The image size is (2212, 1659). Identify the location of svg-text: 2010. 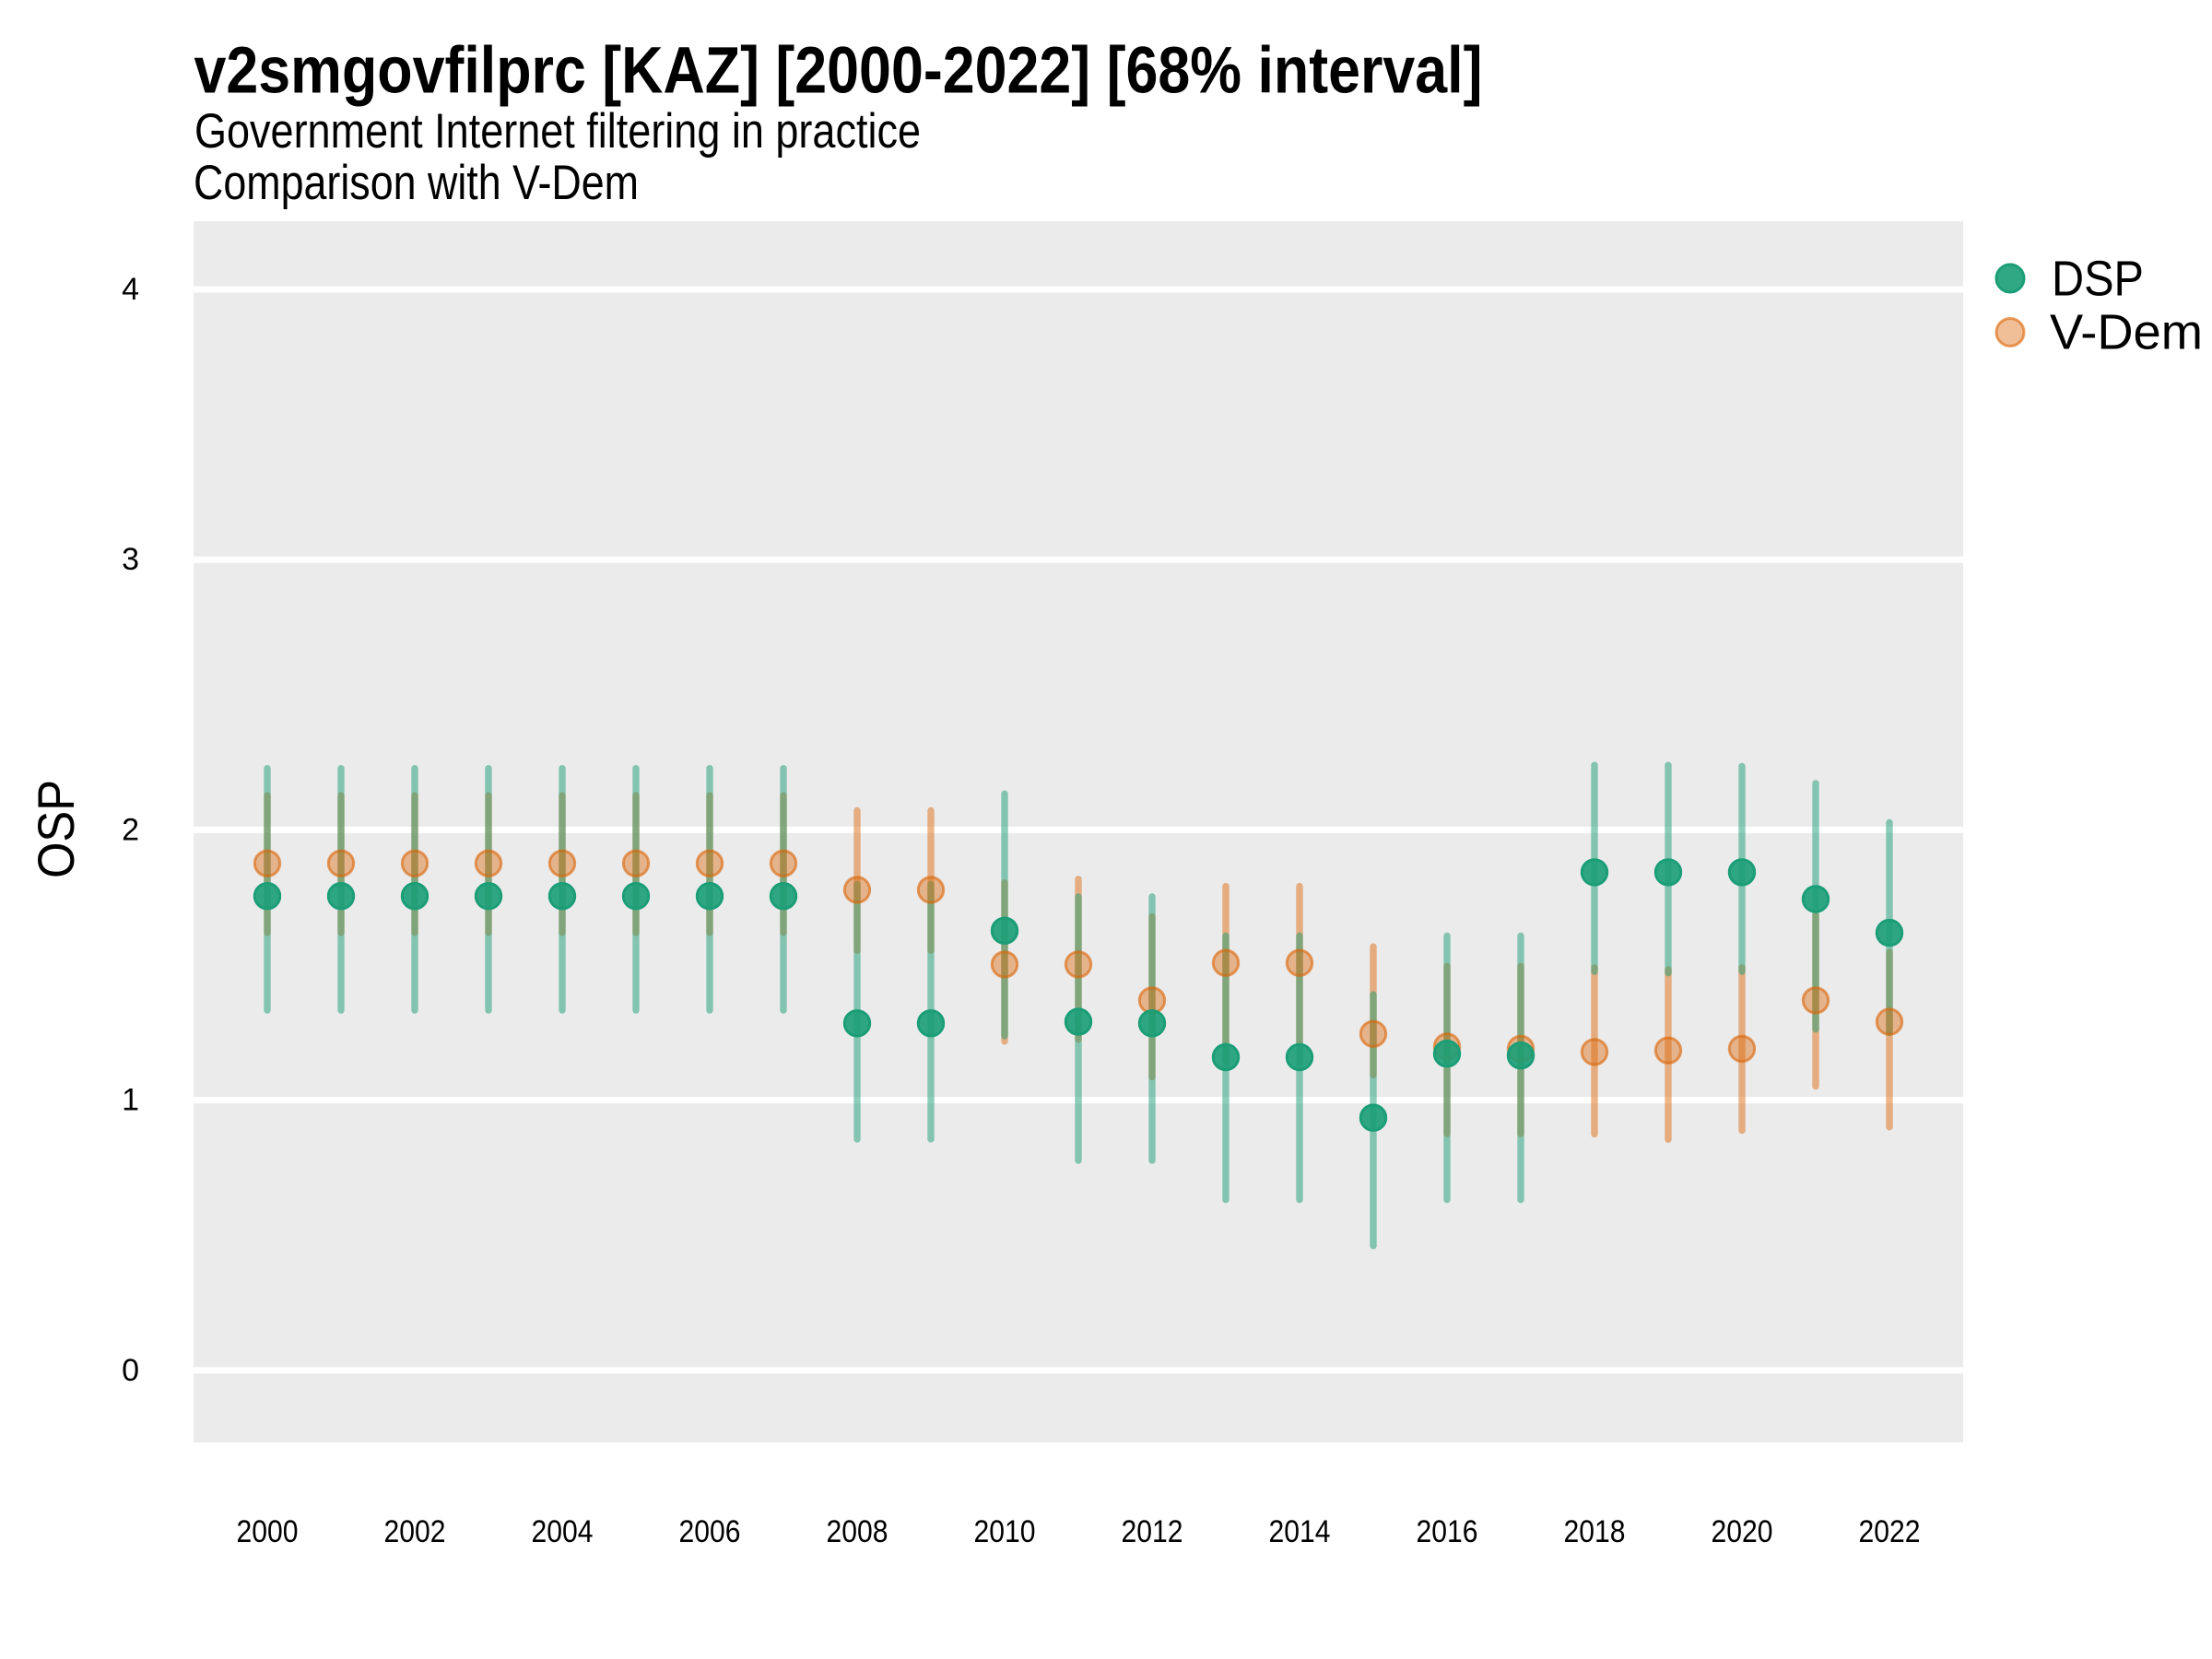
(1005, 1531).